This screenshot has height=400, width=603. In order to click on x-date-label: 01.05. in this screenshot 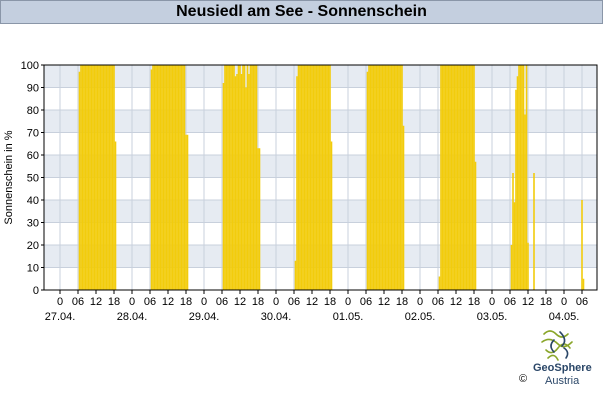, I will do `click(348, 317)`.